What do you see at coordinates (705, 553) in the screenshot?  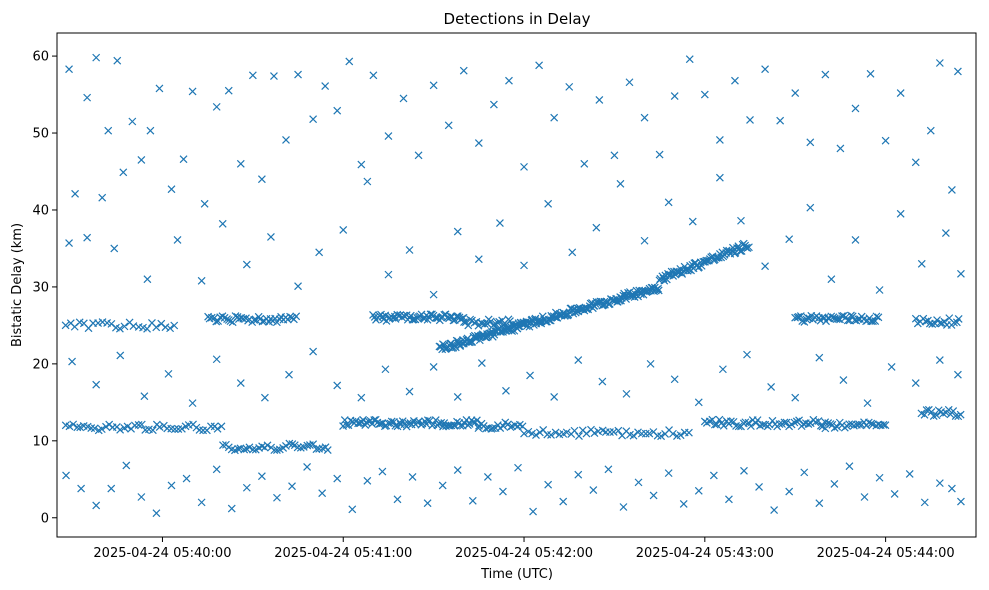 I see `x-tick-label: 2025-04-24 05:43:00` at bounding box center [705, 553].